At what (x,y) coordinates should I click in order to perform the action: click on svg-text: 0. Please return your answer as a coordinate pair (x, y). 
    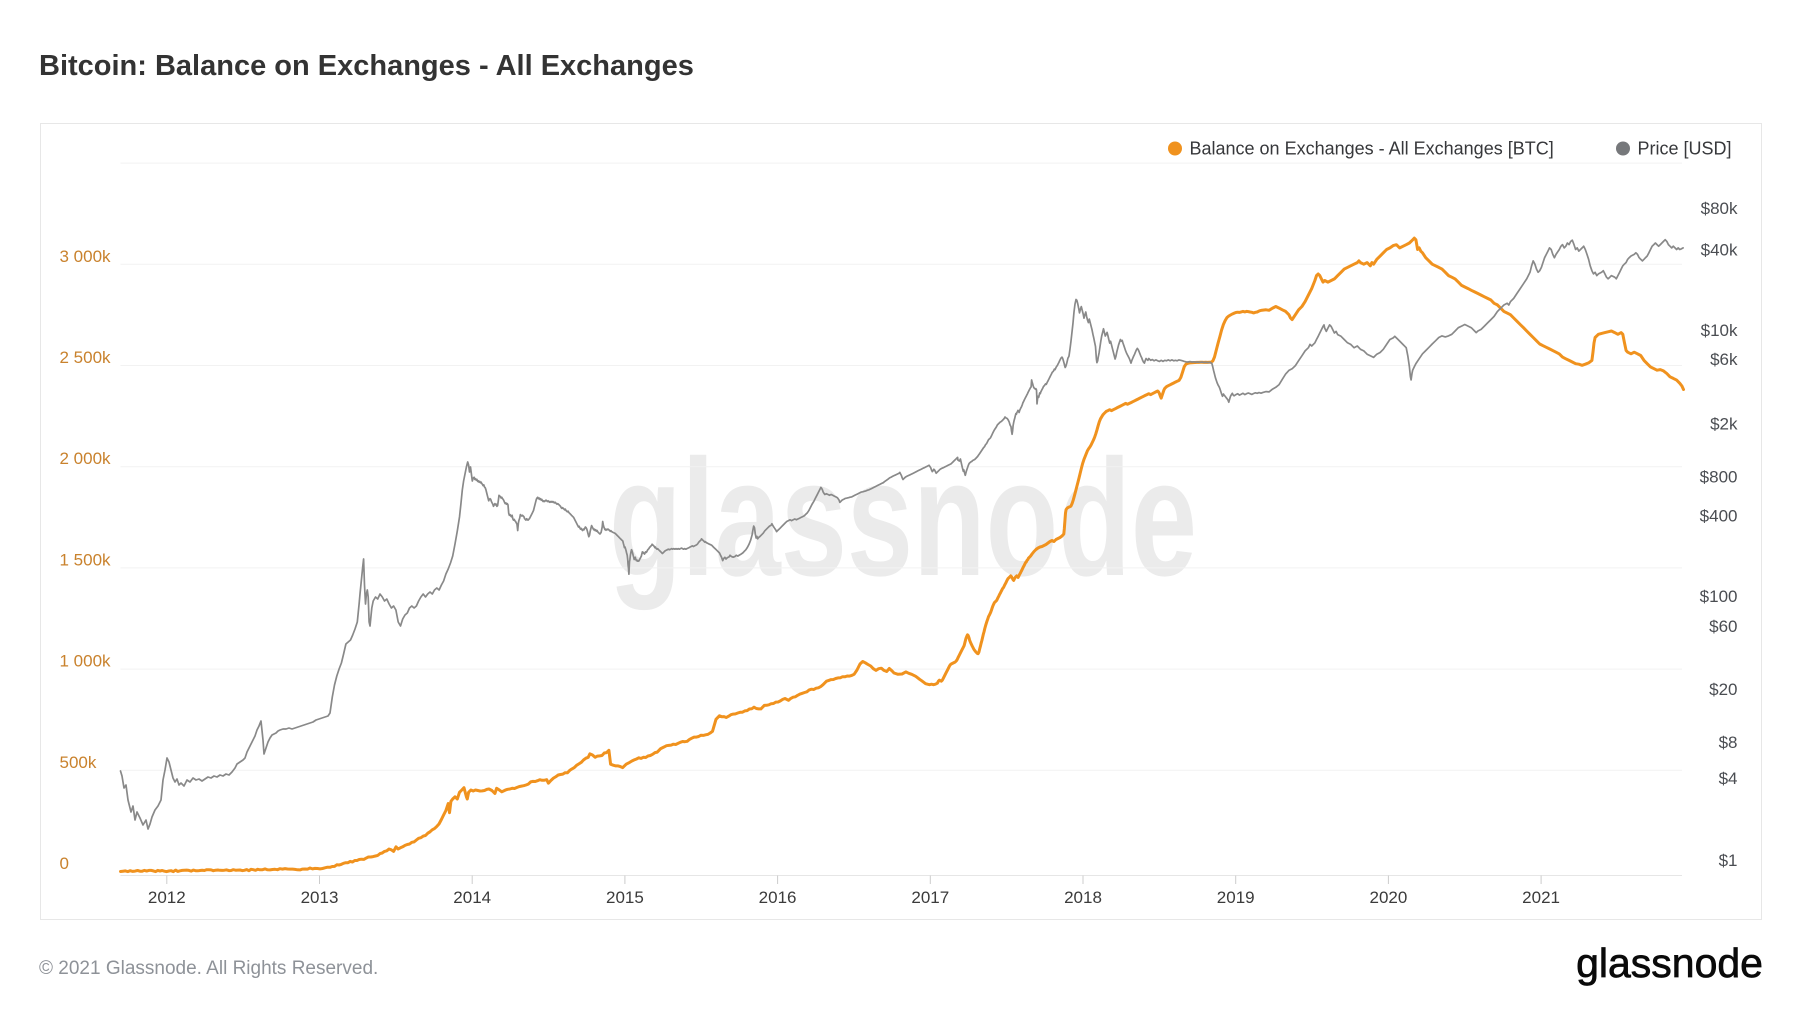
    Looking at the image, I should click on (64, 863).